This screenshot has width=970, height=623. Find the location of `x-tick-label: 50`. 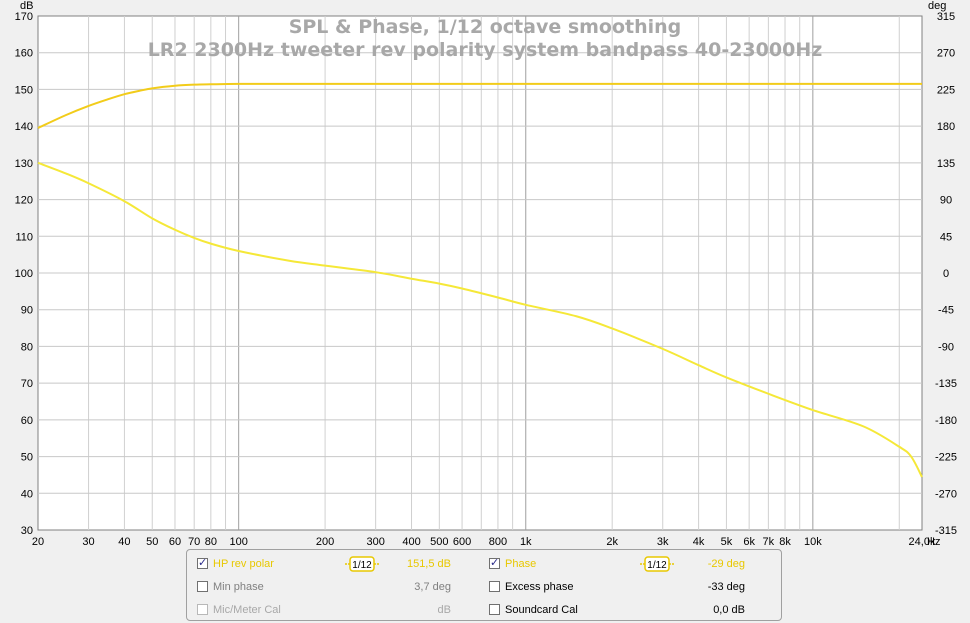

x-tick-label: 50 is located at coordinates (152, 542).